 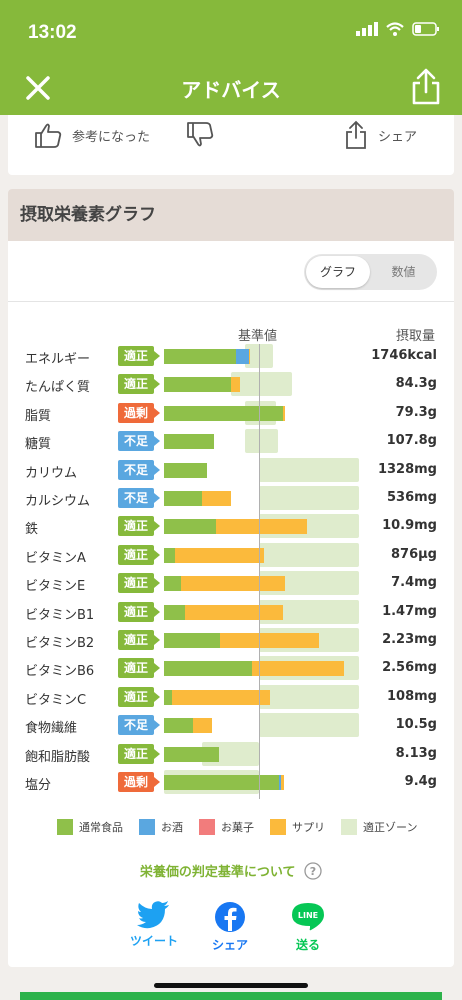 What do you see at coordinates (416, 725) in the screenshot?
I see `intake-amount: 10.5g` at bounding box center [416, 725].